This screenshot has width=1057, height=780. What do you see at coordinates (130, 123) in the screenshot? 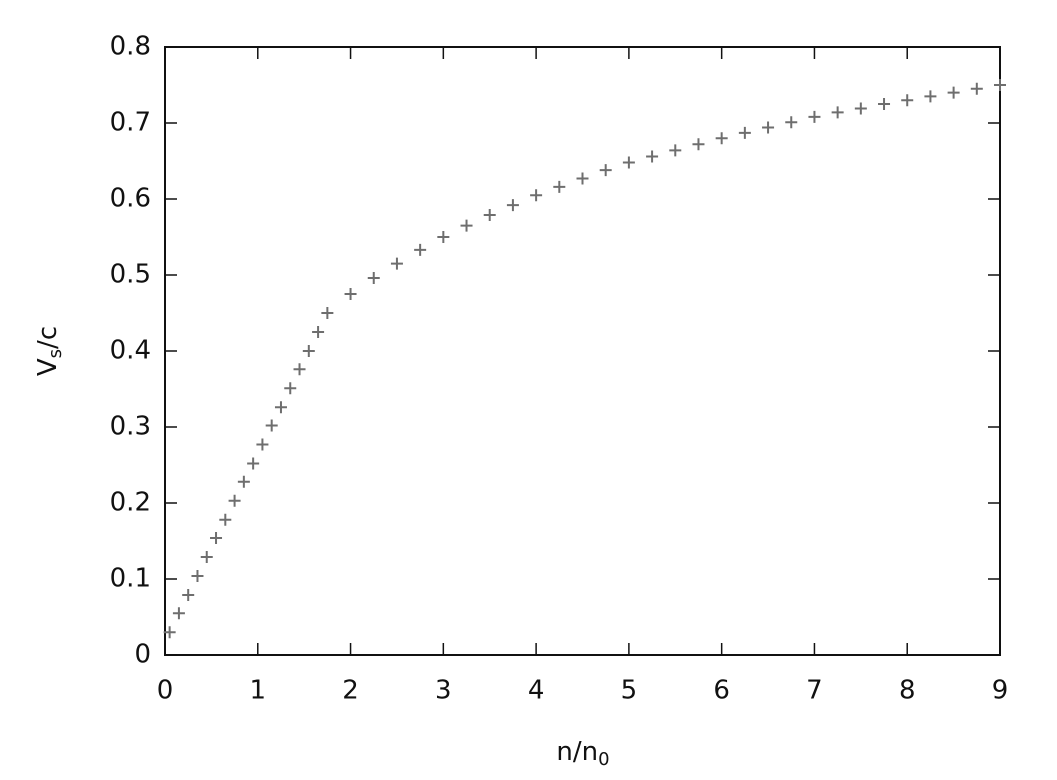
I see `y-tick-label: 0.7` at bounding box center [130, 123].